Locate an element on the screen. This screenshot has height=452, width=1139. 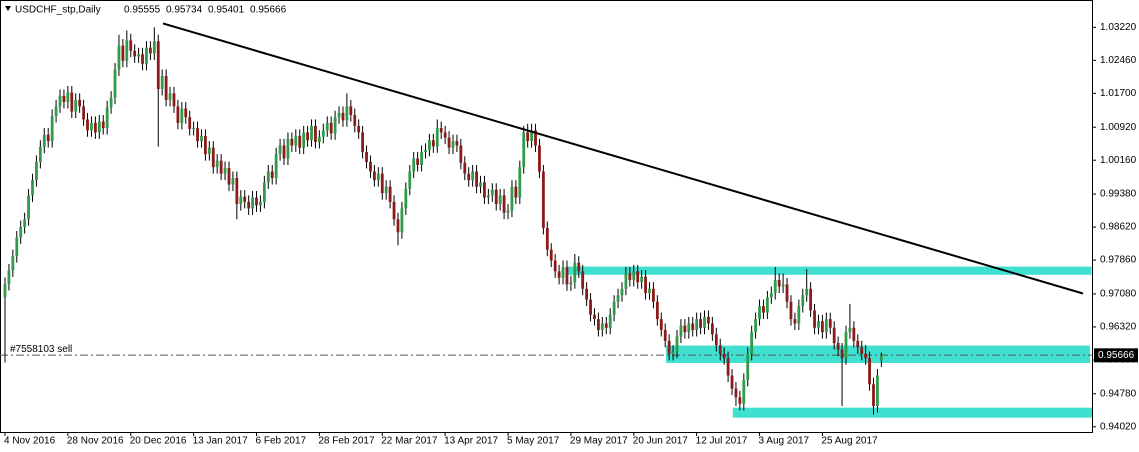
y-tick-label: 0.94020 is located at coordinates (1118, 426).